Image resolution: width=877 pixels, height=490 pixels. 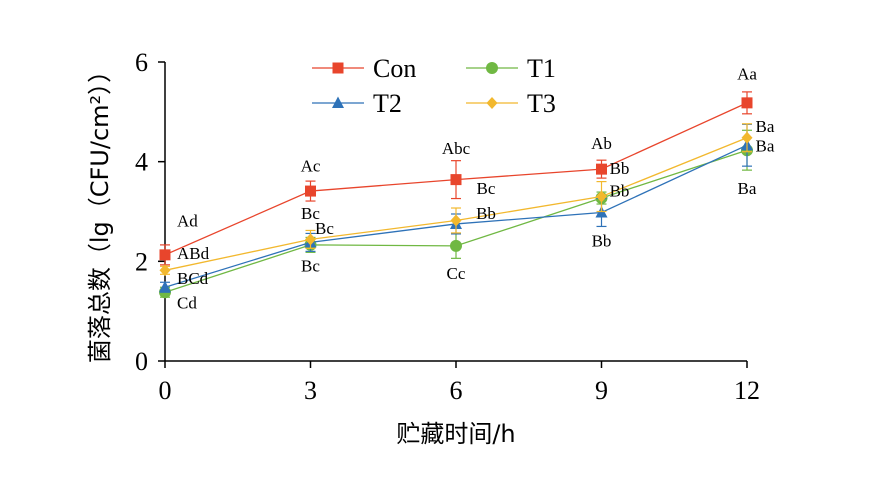 What do you see at coordinates (364, 68) in the screenshot?
I see `legend-item-con: Con` at bounding box center [364, 68].